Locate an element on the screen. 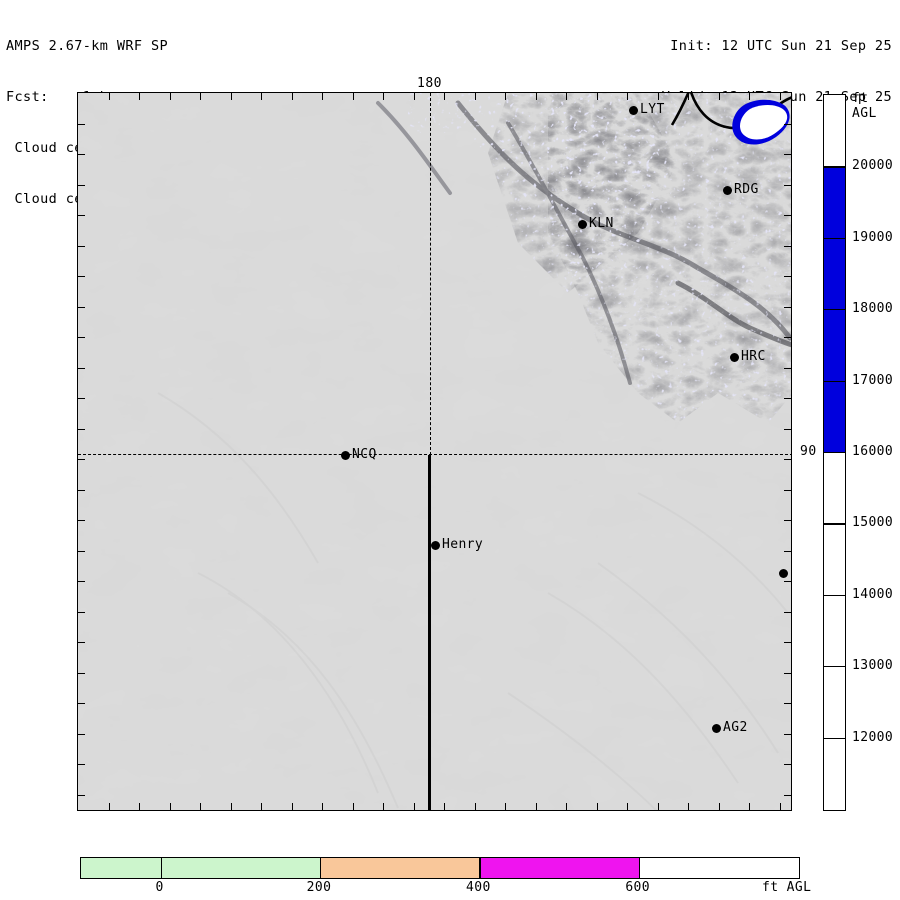 The image size is (900, 900). vertical-colorbar is located at coordinates (834, 452).